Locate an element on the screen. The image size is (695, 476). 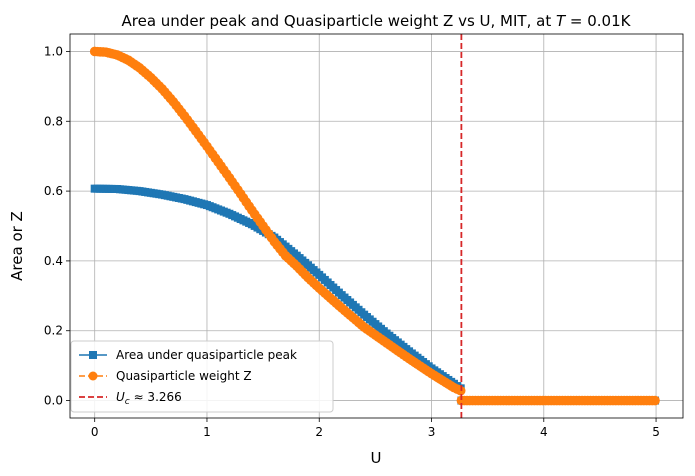
legend-box is located at coordinates (202, 376).